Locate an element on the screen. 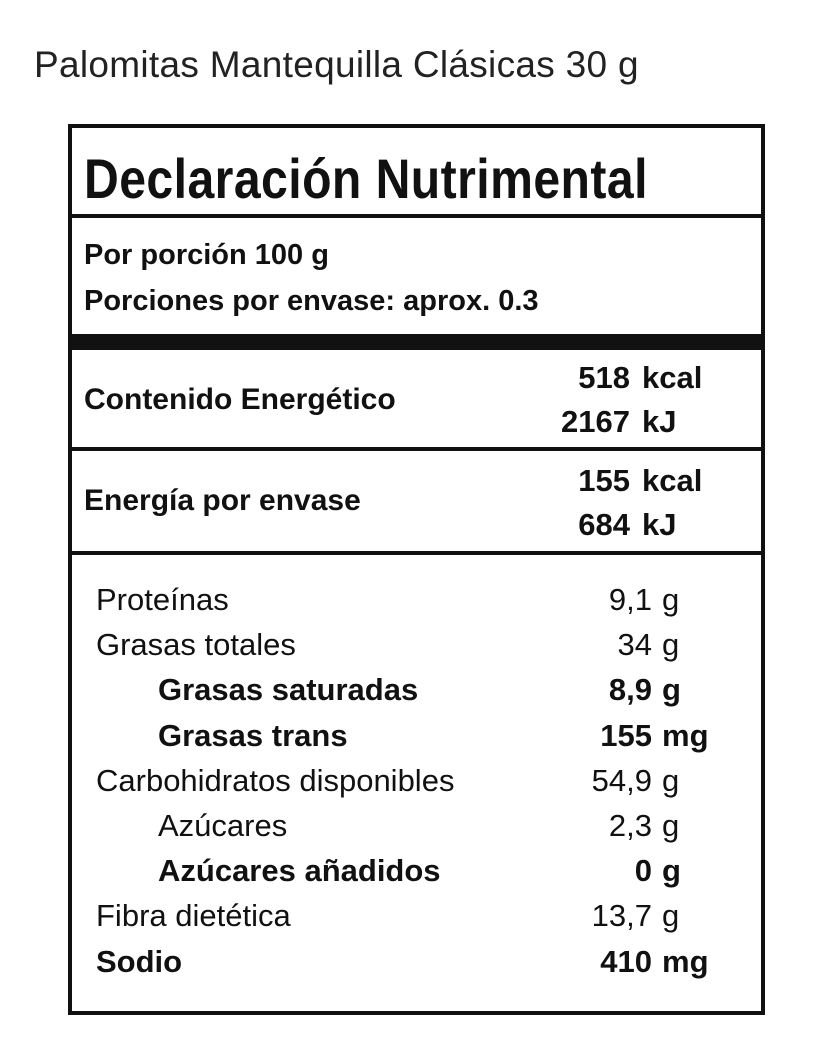  nutrient-name: Sodio is located at coordinates (139, 961).